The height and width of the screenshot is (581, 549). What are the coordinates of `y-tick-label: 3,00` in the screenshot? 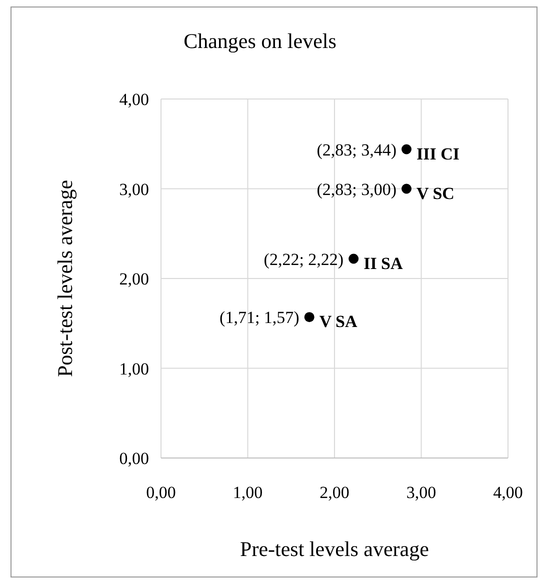 It's located at (134, 189).